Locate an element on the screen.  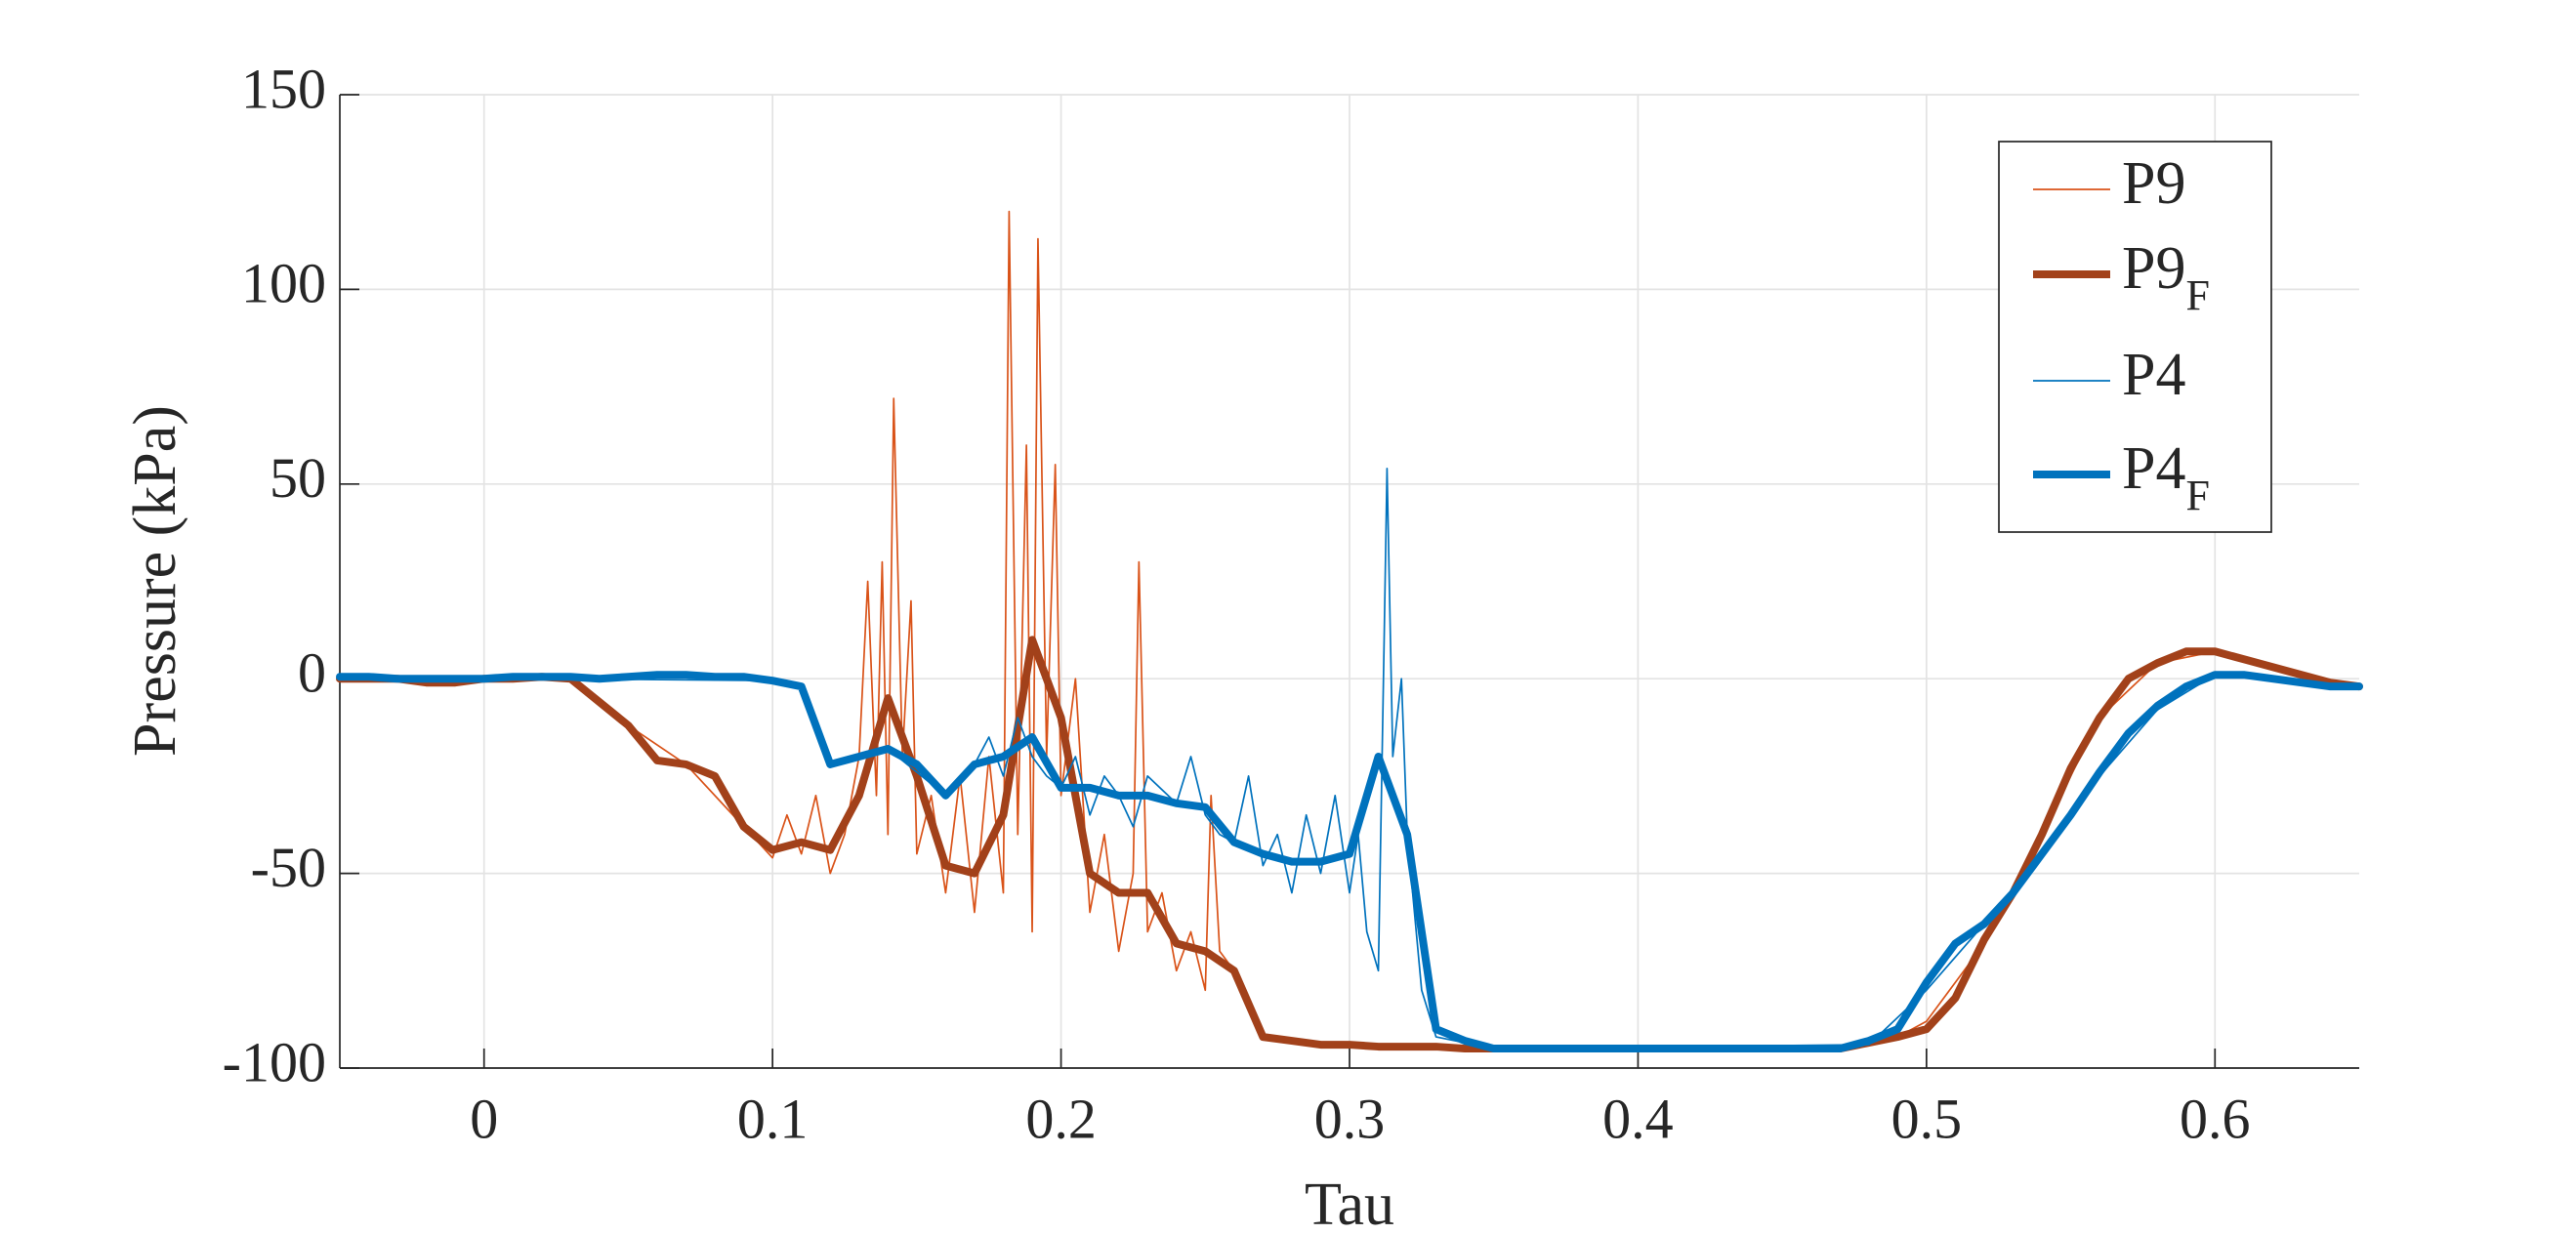
y-axis-label: Pressure (kPa) is located at coordinates (155, 581).